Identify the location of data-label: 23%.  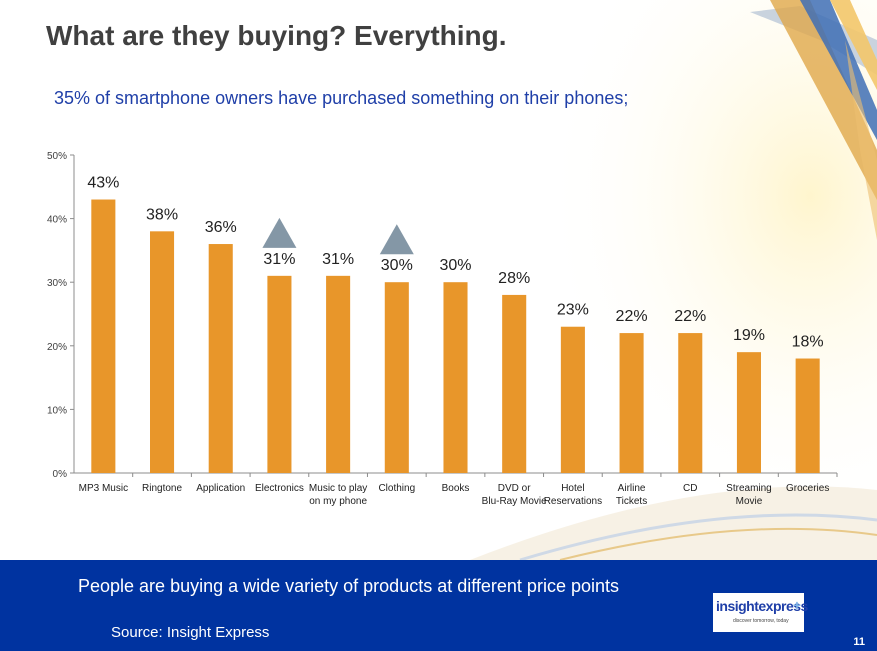
(573, 310).